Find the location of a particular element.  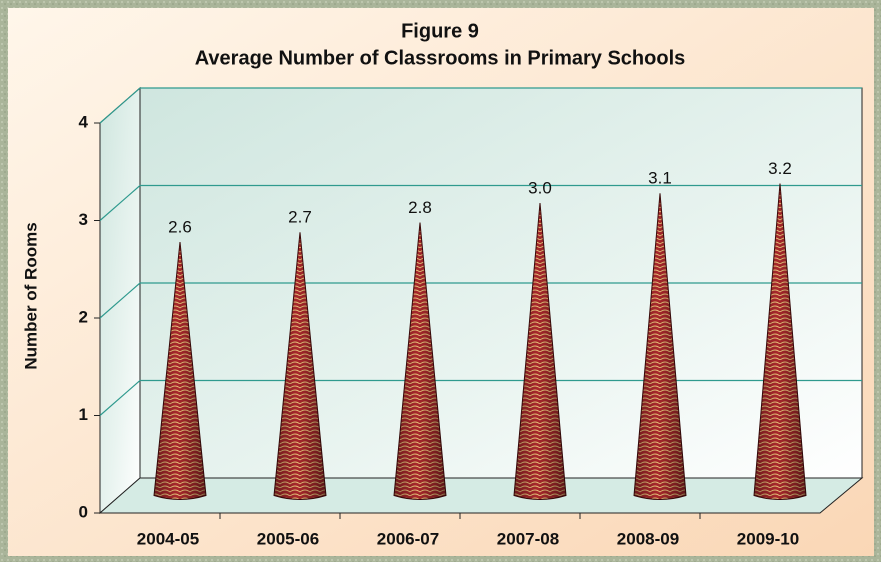

x-tick-label: 2004-05 is located at coordinates (168, 538).